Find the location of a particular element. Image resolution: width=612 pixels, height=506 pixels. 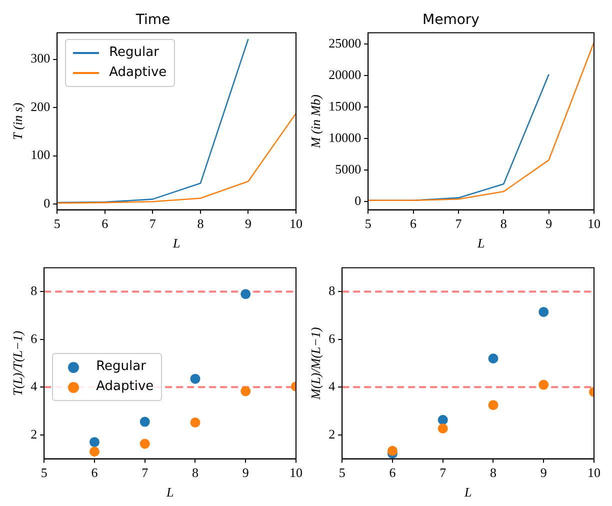

y-axis-title: M (in Mb) is located at coordinates (316, 122).